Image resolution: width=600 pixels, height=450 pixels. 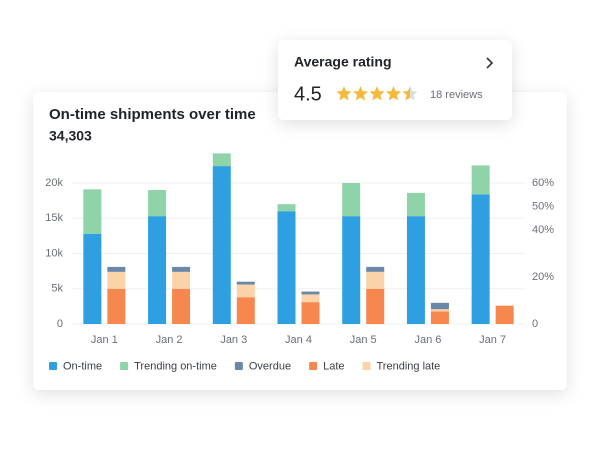 I want to click on y2-tick-label: 50%, so click(x=543, y=206).